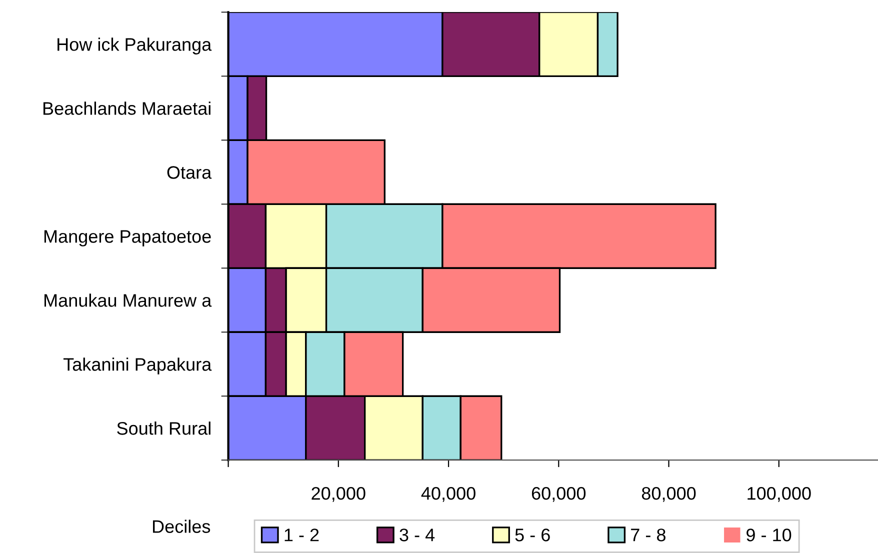 This screenshot has height=553, width=878. I want to click on x-tick-label: 60,000, so click(559, 494).